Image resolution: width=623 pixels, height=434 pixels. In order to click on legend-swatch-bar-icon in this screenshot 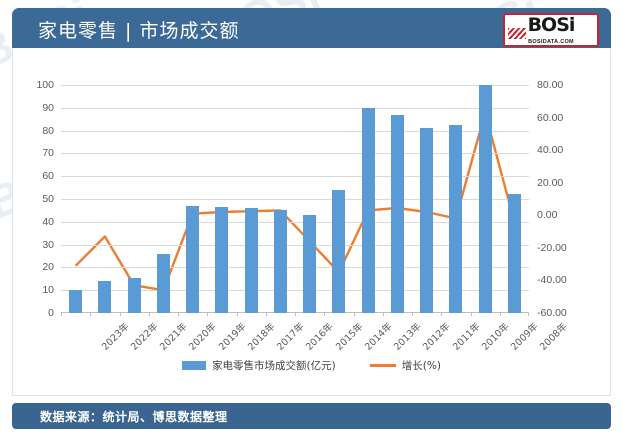, I will do `click(194, 365)`.